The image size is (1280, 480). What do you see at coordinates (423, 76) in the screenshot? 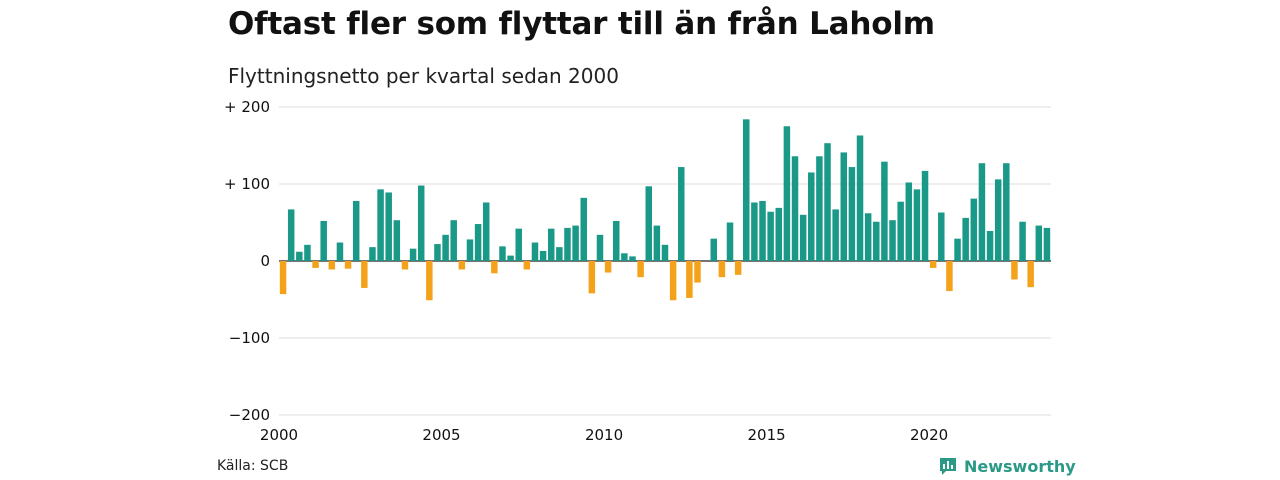
I see `chart-subtitle: Flyttningsnetto per kvartal sedan 2000` at bounding box center [423, 76].